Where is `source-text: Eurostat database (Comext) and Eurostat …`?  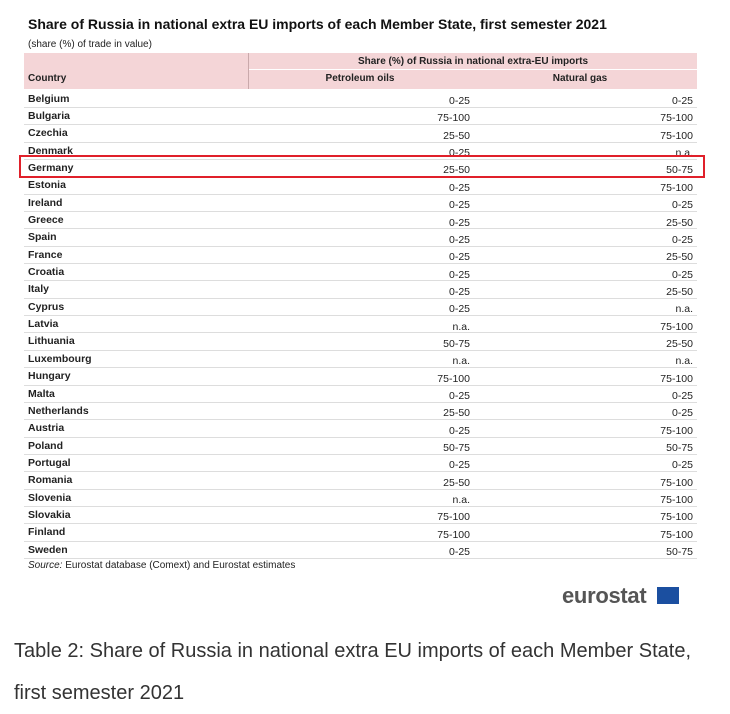 source-text: Eurostat database (Comext) and Eurostat … is located at coordinates (180, 565).